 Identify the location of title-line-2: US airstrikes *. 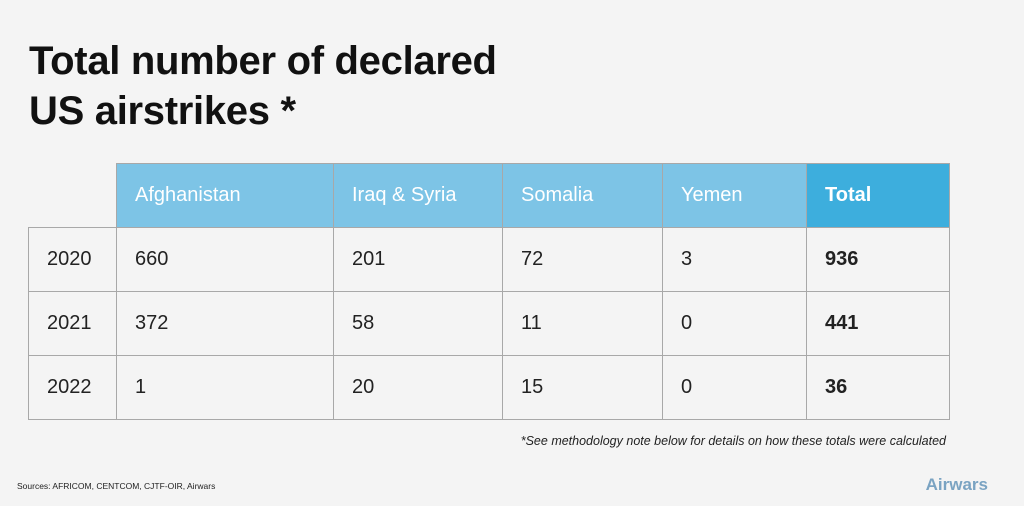
(162, 111).